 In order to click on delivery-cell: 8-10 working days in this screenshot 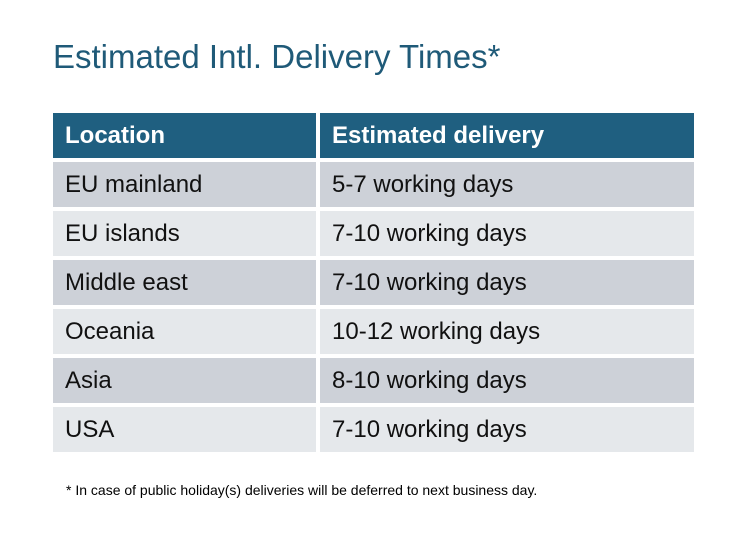, I will do `click(507, 382)`.